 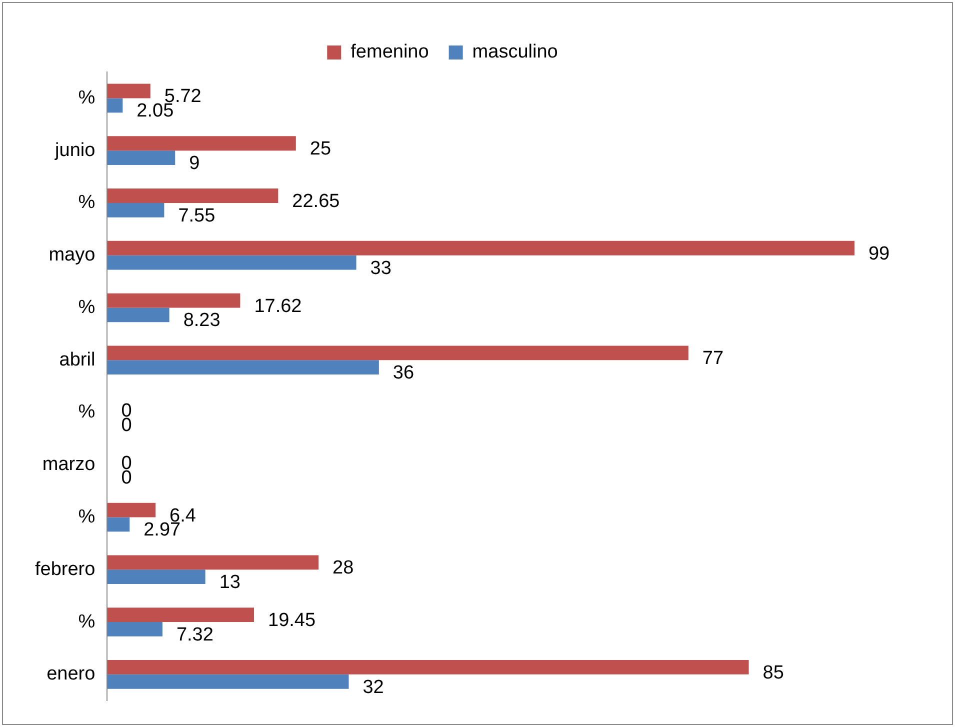 What do you see at coordinates (773, 673) in the screenshot?
I see `data-label: 85` at bounding box center [773, 673].